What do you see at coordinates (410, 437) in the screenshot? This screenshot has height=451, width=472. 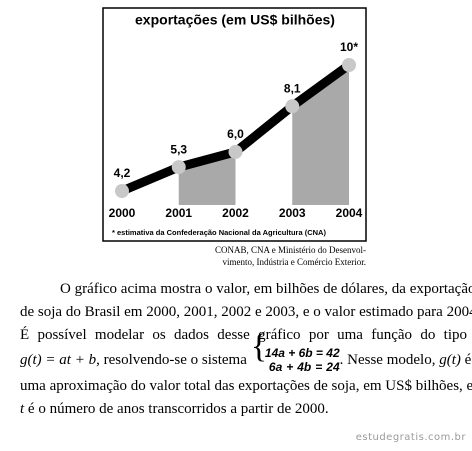 I see `watermark: estudegratis.com.br` at bounding box center [410, 437].